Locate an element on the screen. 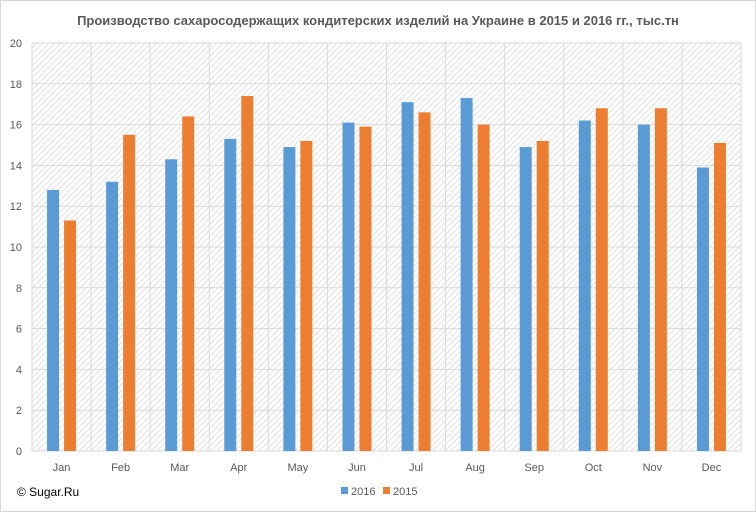 The height and width of the screenshot is (512, 756). y-tick-label: 12 is located at coordinates (16, 207).